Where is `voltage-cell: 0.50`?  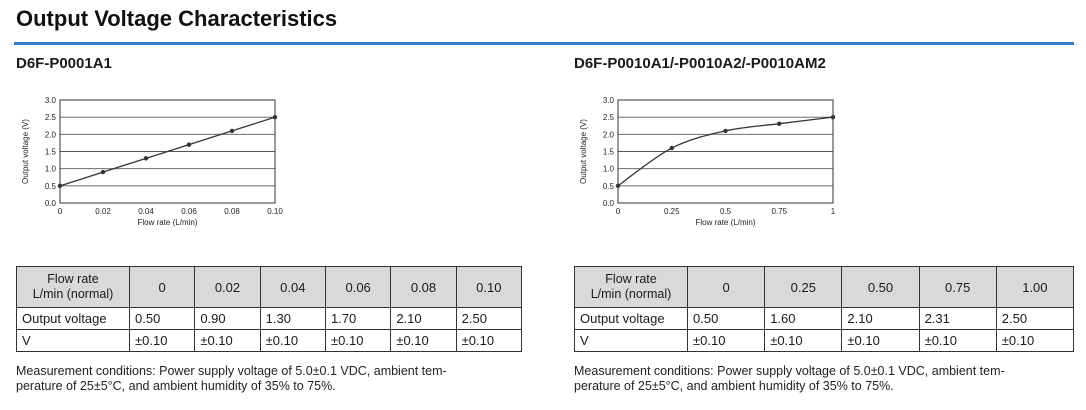
voltage-cell: 0.50 is located at coordinates (726, 318).